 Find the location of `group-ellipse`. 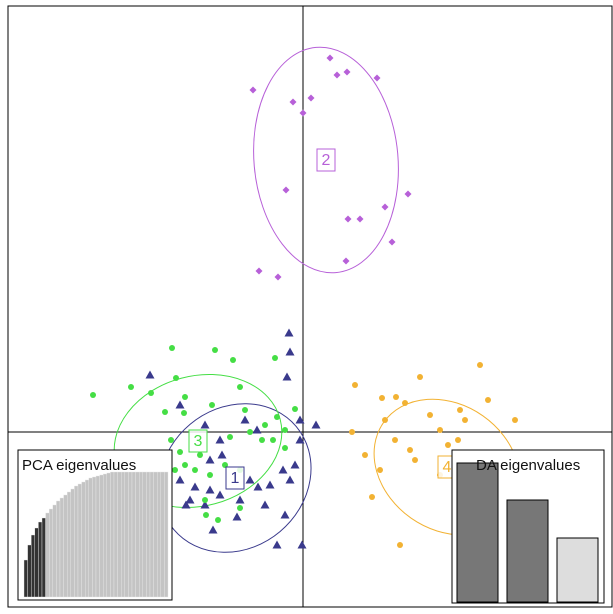

group-ellipse is located at coordinates (326, 160).